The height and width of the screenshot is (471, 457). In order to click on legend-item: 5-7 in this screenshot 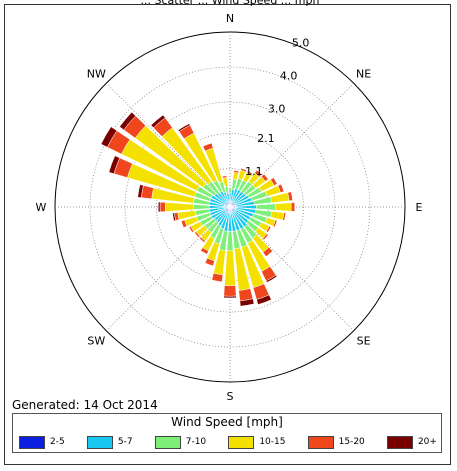, I will do `click(109, 442)`.